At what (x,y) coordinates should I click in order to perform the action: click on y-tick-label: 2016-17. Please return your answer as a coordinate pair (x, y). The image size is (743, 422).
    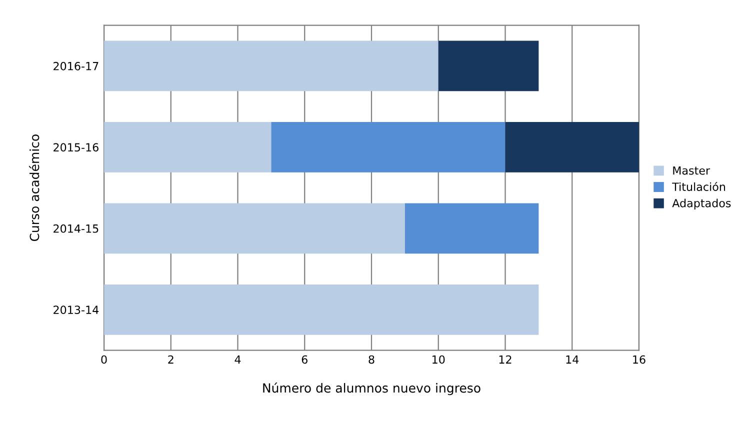
    Looking at the image, I should click on (76, 66).